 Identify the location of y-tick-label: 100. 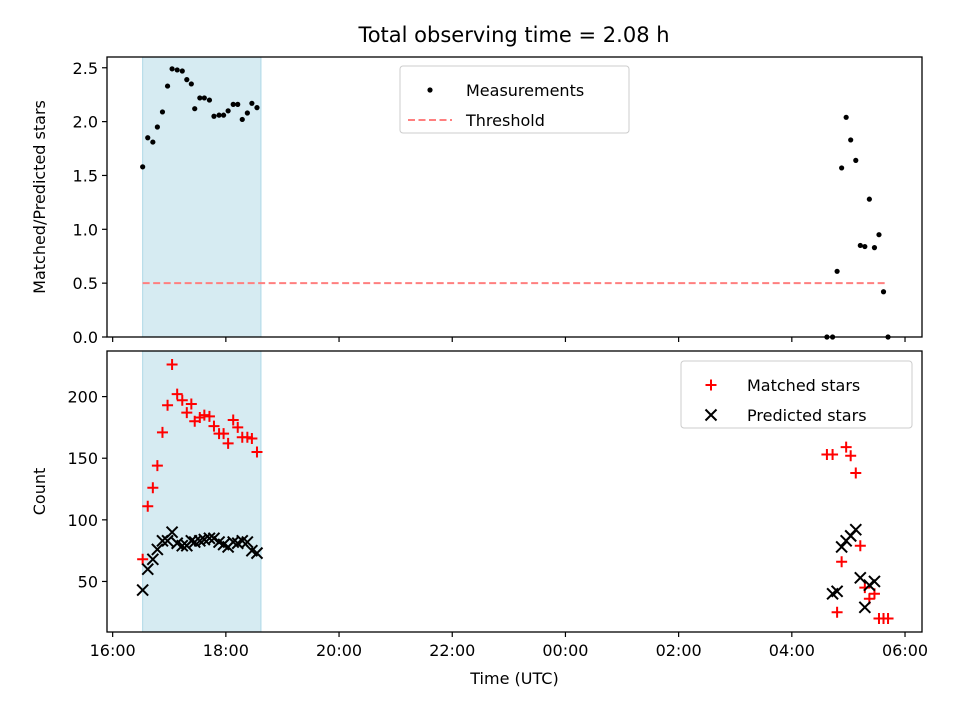
(82, 520).